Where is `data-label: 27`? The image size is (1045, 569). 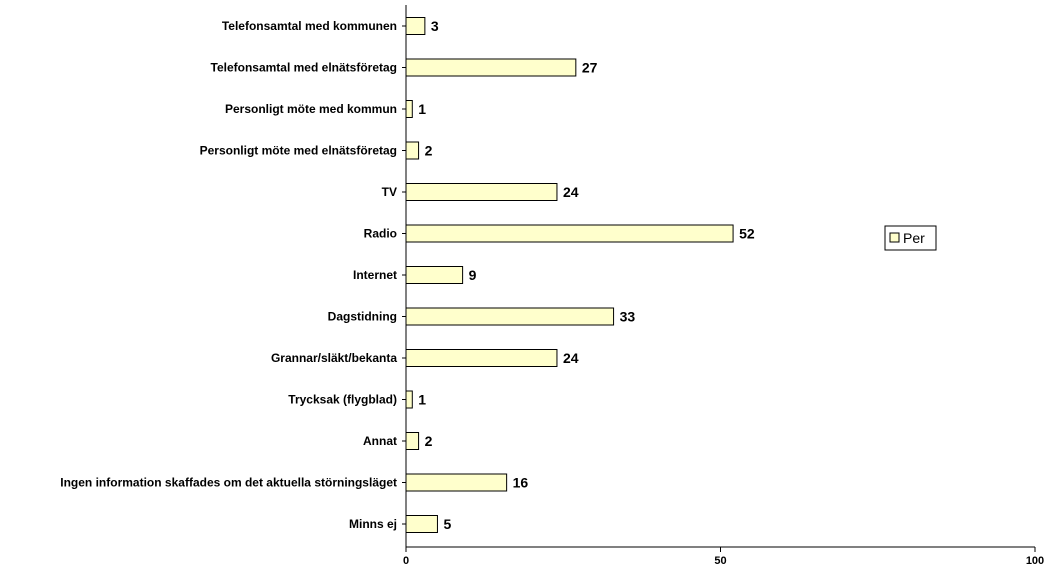 data-label: 27 is located at coordinates (590, 68).